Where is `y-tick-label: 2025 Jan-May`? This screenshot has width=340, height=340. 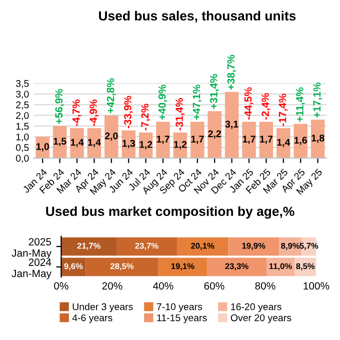
y-tick-label: 2025 Jan-May is located at coordinates (32, 248).